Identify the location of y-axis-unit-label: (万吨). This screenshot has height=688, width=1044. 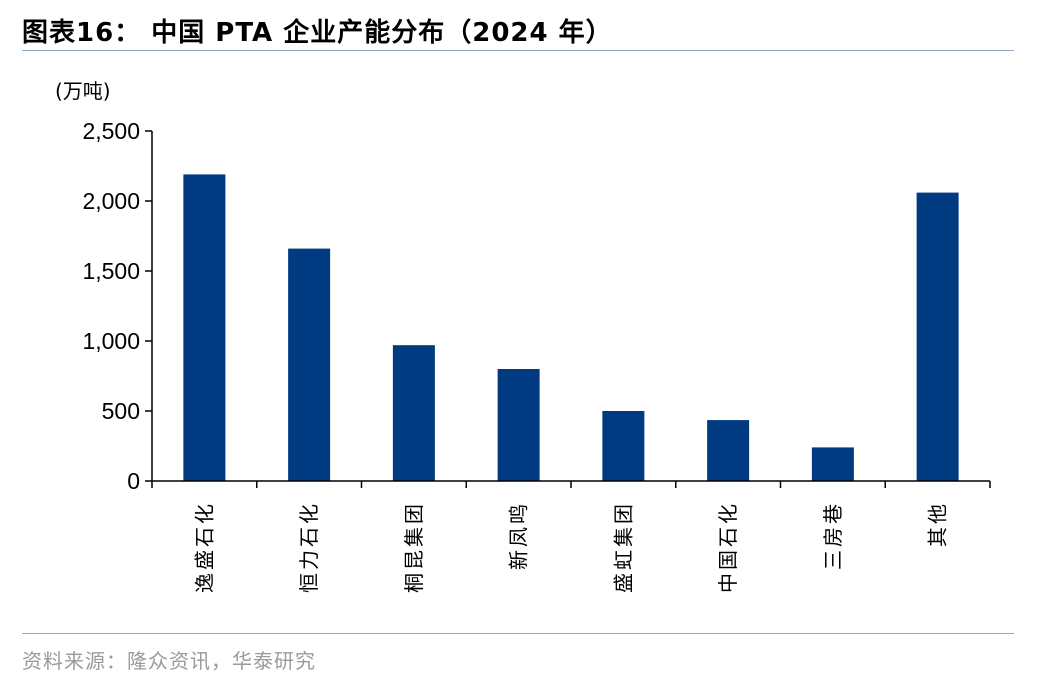
(83, 91).